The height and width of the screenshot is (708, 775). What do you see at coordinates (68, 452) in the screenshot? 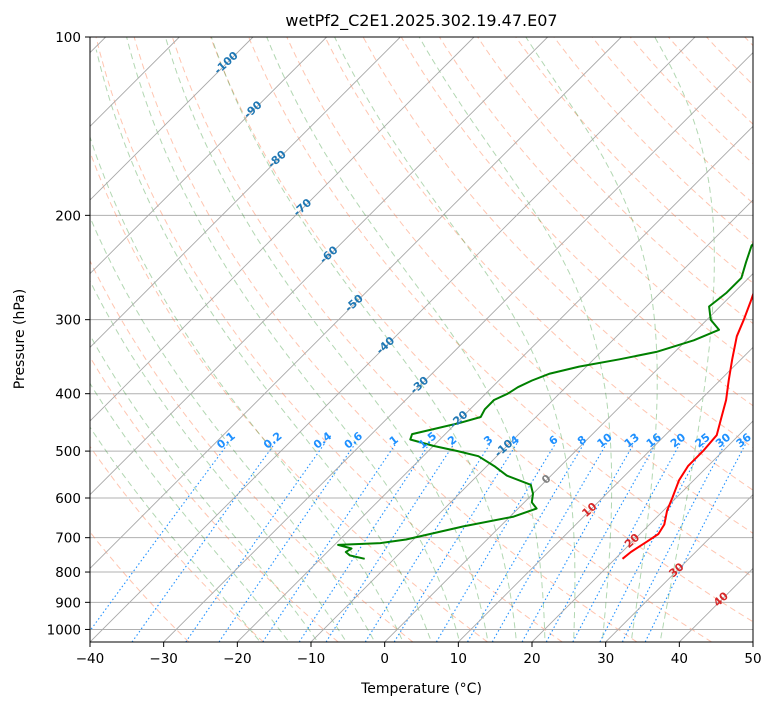
I see `y-tick-label: 500` at bounding box center [68, 452].